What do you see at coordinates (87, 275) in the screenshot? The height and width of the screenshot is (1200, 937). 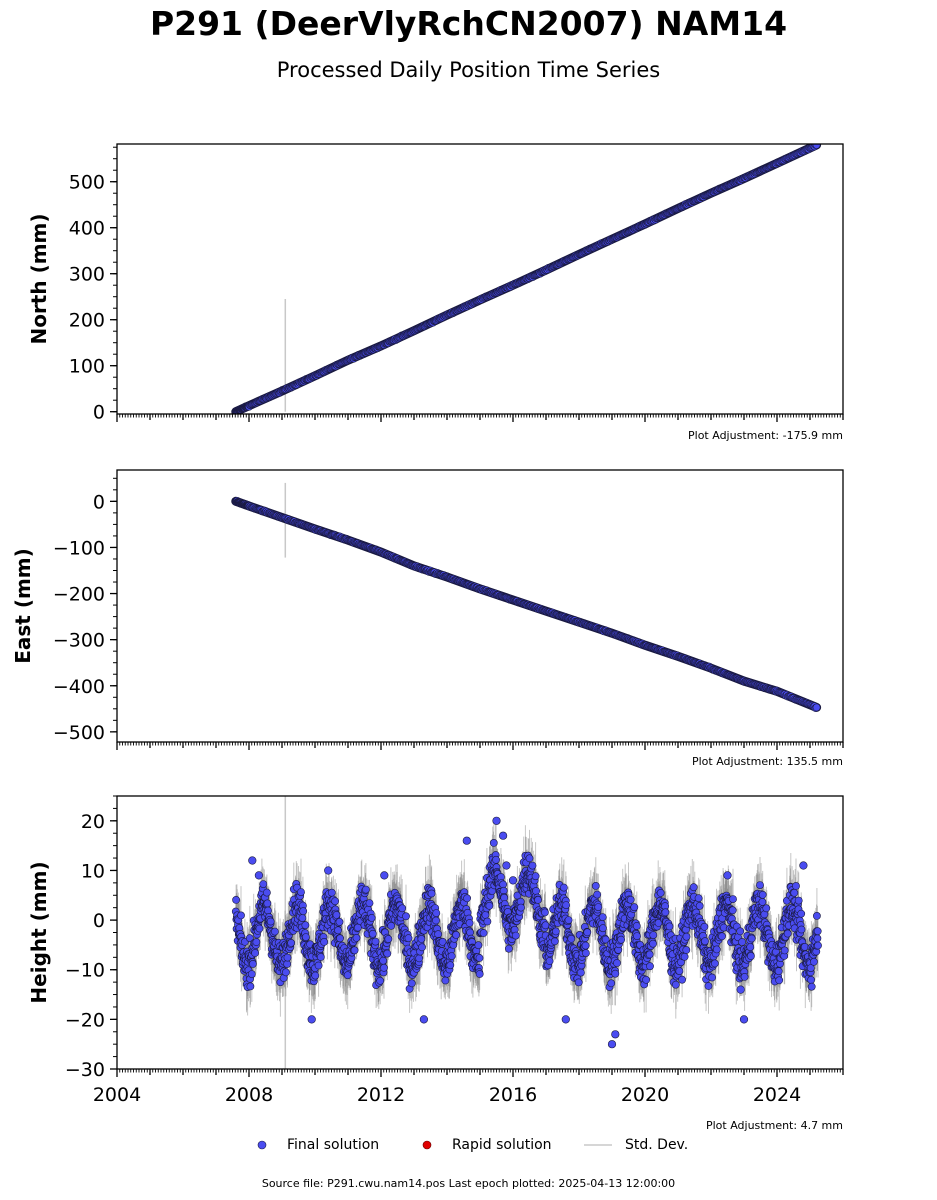 I see `y-tick-label: 300` at bounding box center [87, 275].